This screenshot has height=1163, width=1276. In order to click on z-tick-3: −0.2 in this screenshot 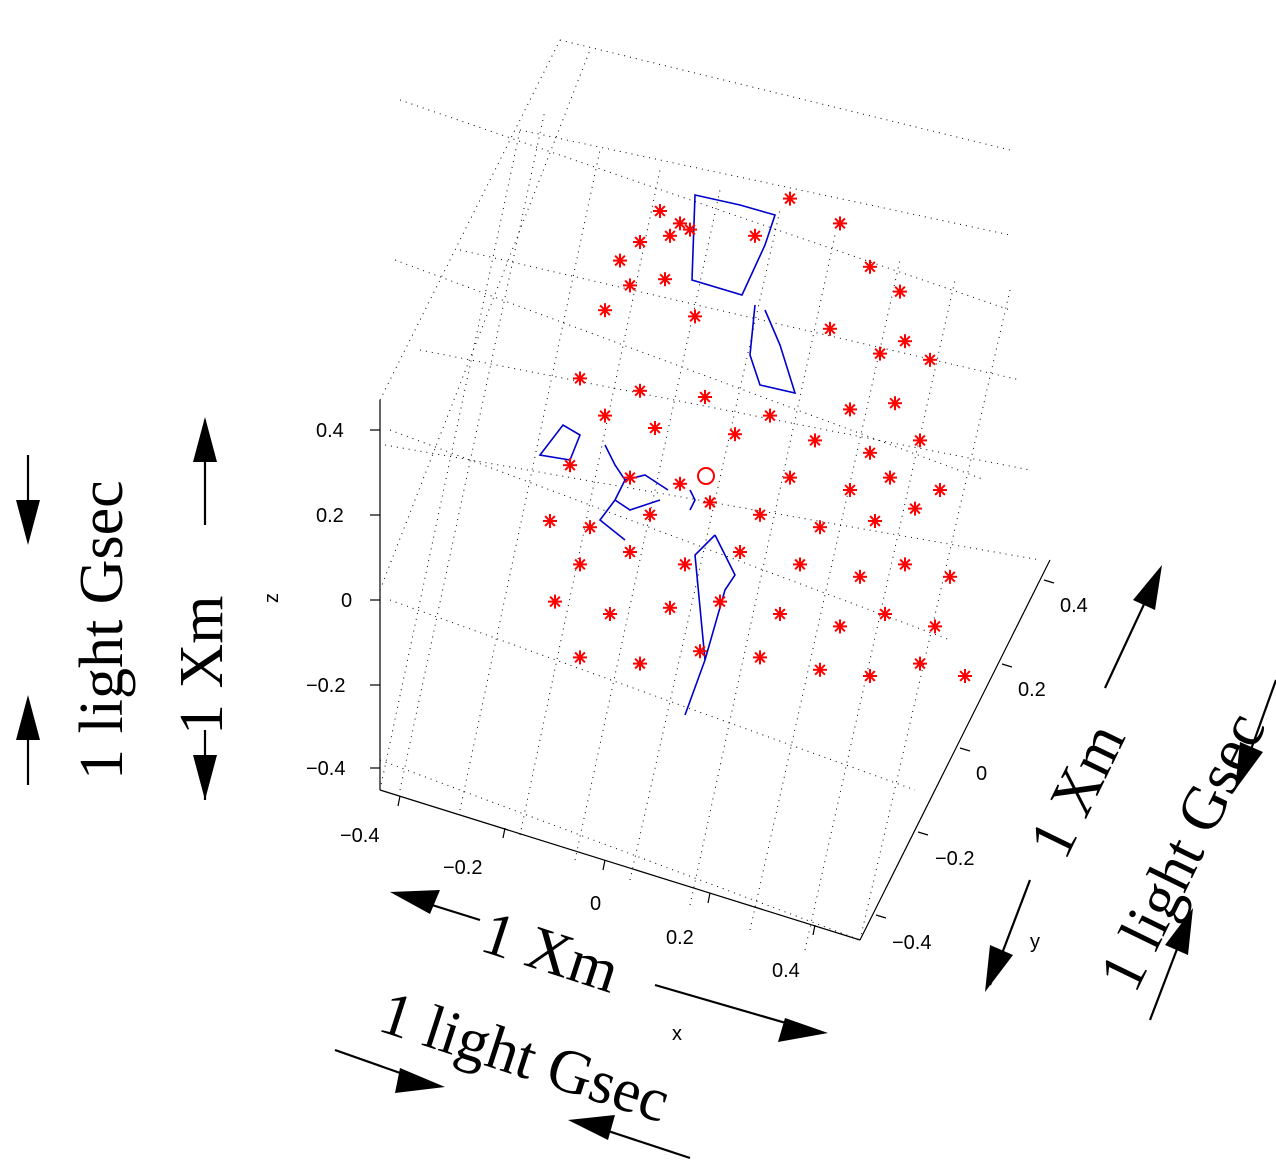, I will do `click(325, 686)`.